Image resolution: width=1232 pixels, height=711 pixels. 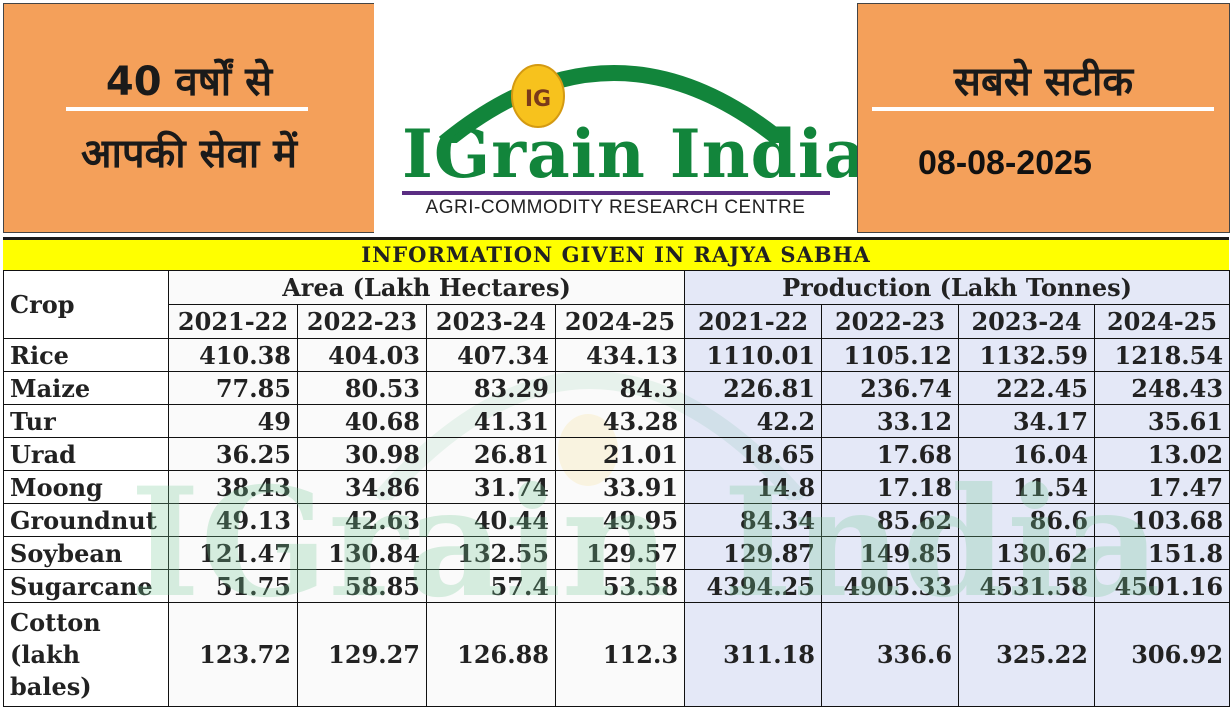 What do you see at coordinates (1162, 553) in the screenshot?
I see `production-value: 151.8` at bounding box center [1162, 553].